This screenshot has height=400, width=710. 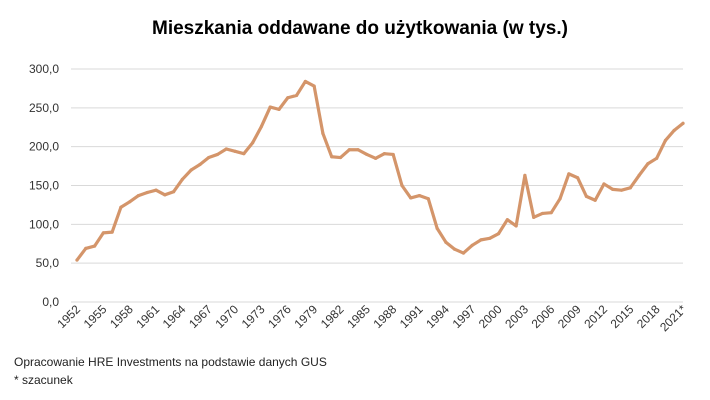 I want to click on y-tick-label: 100,0, so click(x=44, y=224).